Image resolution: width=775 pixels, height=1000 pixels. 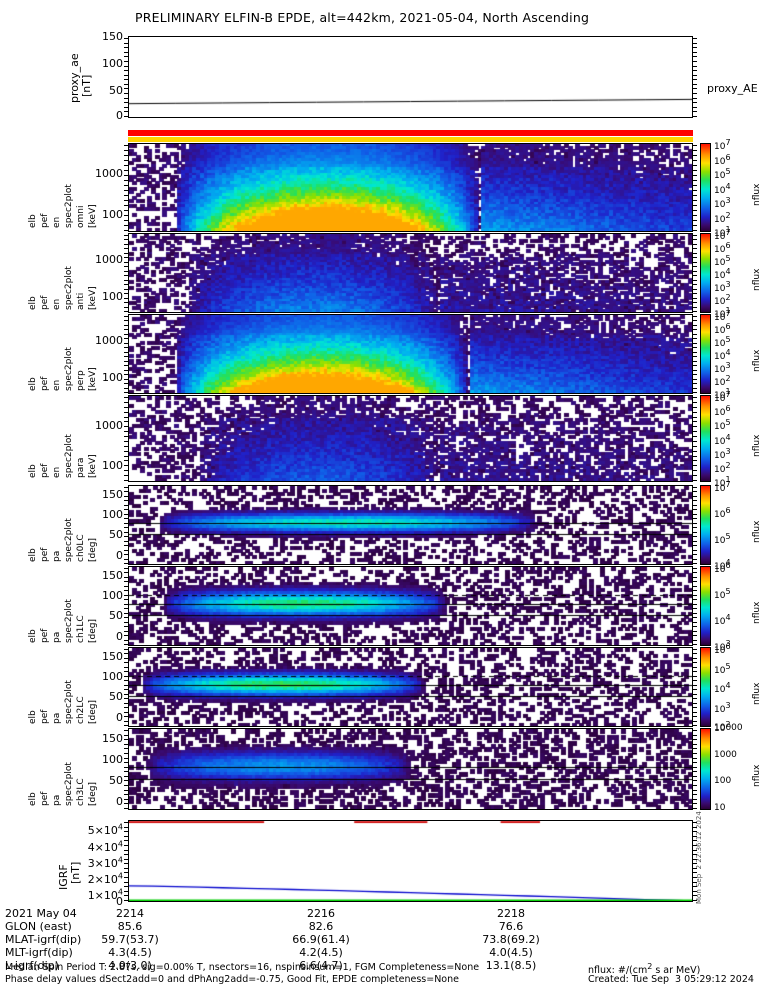 I want to click on colorbar-4-tick-3: 10⁴, so click(x=722, y=565).